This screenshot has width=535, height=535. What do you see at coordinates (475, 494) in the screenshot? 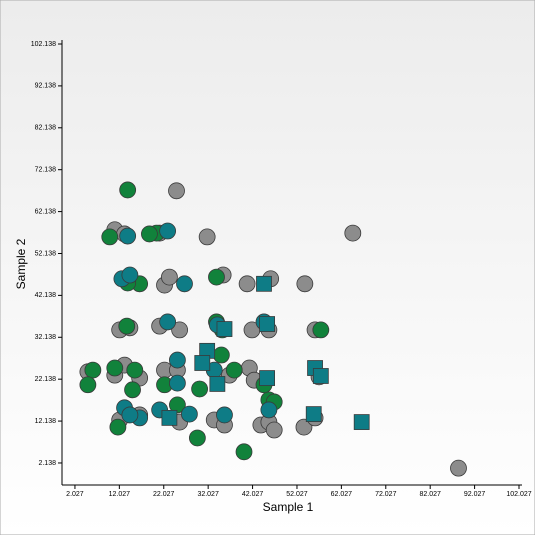
I see `x-tick-label: 92.027` at bounding box center [475, 494].